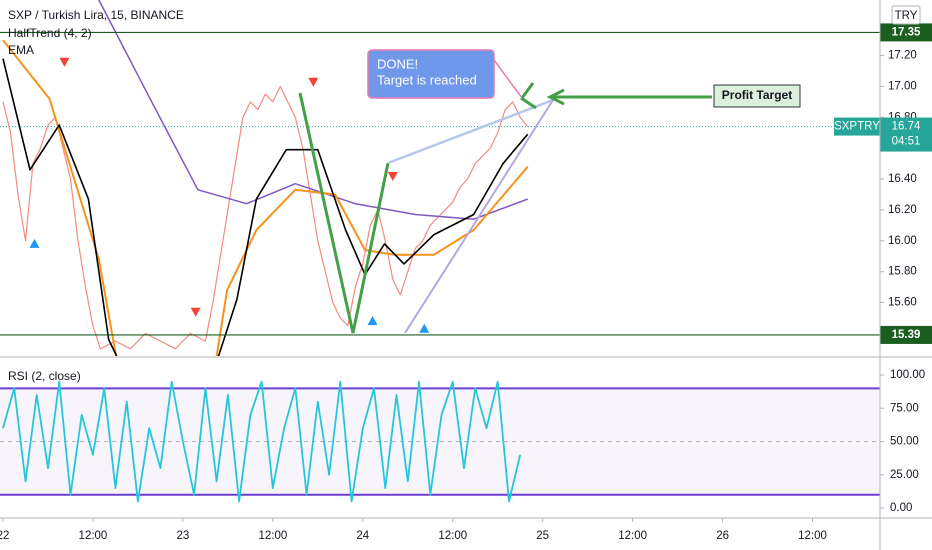 This screenshot has width=932, height=550. I want to click on price-label: 16.74, so click(906, 127).